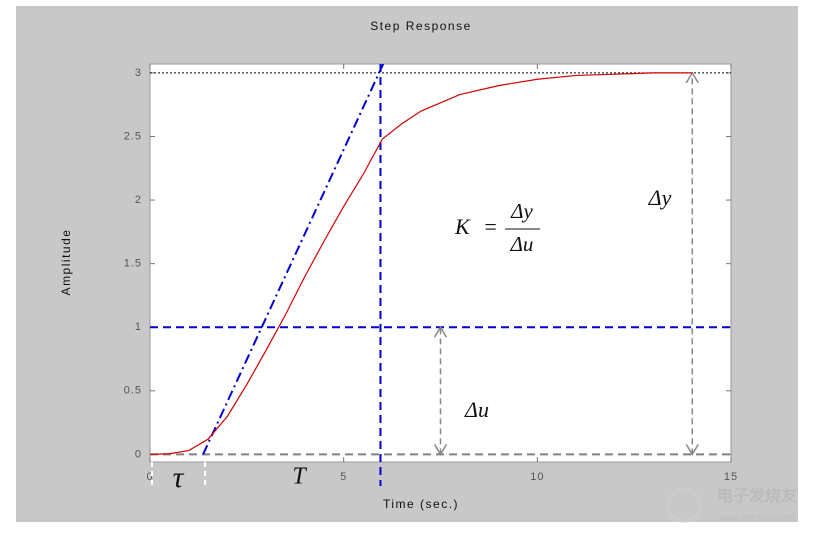 Image resolution: width=813 pixels, height=539 pixels. Describe the element at coordinates (133, 136) in the screenshot. I see `y-tick-label: 2.5` at that location.